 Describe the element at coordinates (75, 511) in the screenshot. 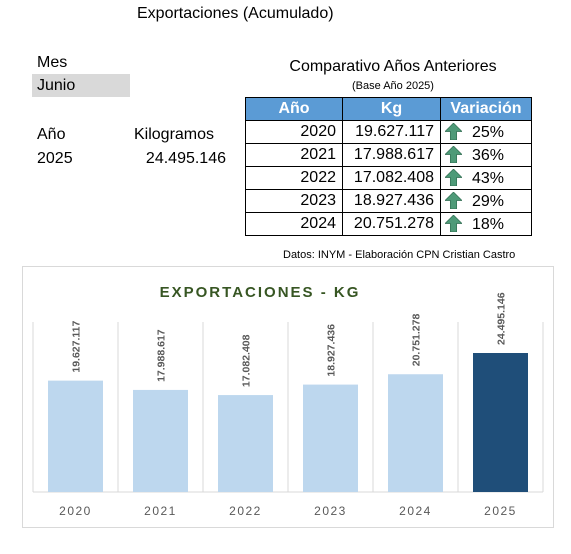

I see `x-tick-label-2020: 2020` at that location.